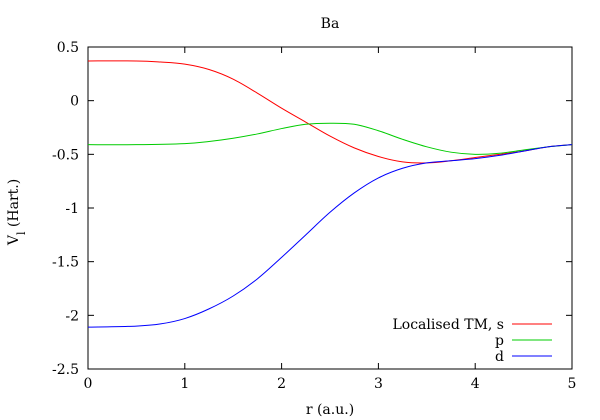  I want to click on y-tick-label: -1, so click(72, 209).